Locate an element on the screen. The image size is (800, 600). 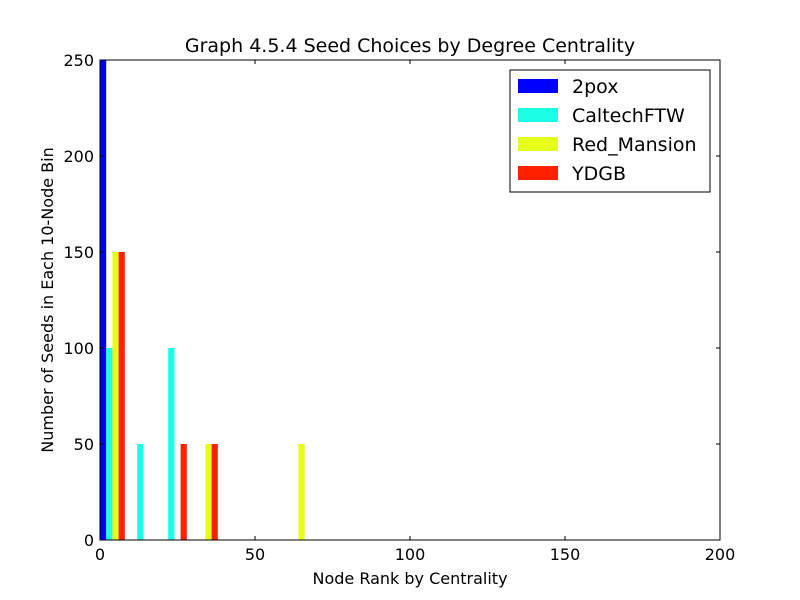
legend-swatch-ydgb is located at coordinates (538, 173).